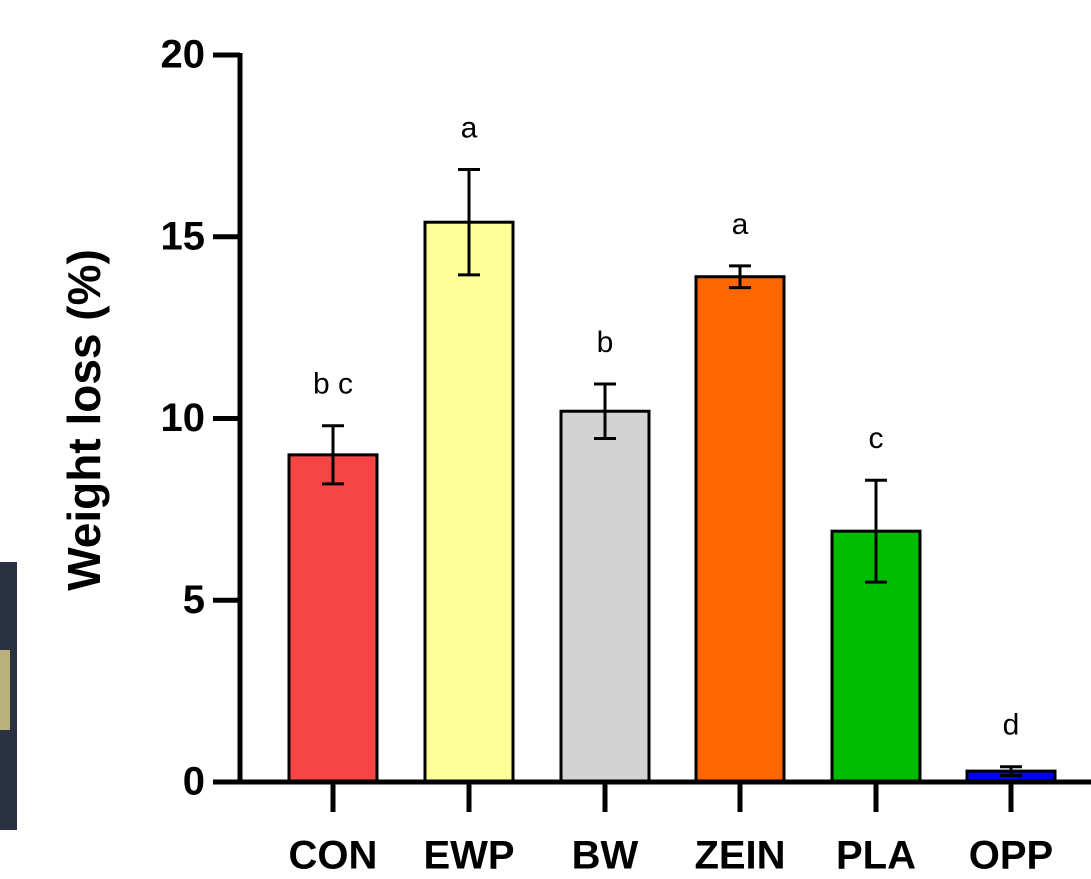 The width and height of the screenshot is (1091, 879). Describe the element at coordinates (84, 420) in the screenshot. I see `y-axis-label: Weight loss (%)` at that location.